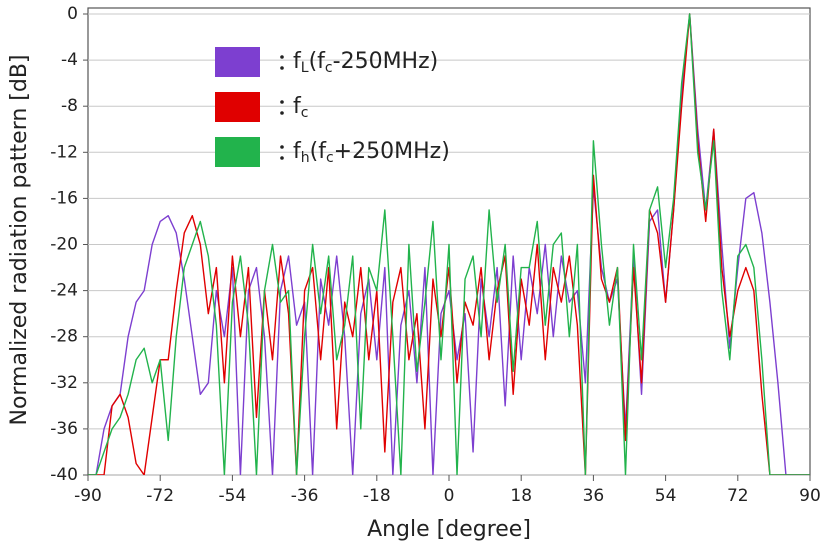 The width and height of the screenshot is (827, 555). Describe the element at coordinates (449, 529) in the screenshot. I see `x-axis-title: Angle [degree]` at that location.